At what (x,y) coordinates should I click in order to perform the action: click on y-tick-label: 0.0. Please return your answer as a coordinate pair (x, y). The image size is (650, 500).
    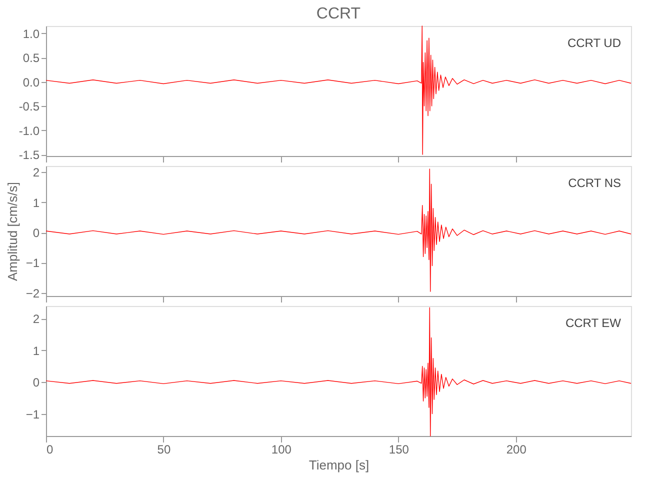
    Looking at the image, I should click on (31, 82).